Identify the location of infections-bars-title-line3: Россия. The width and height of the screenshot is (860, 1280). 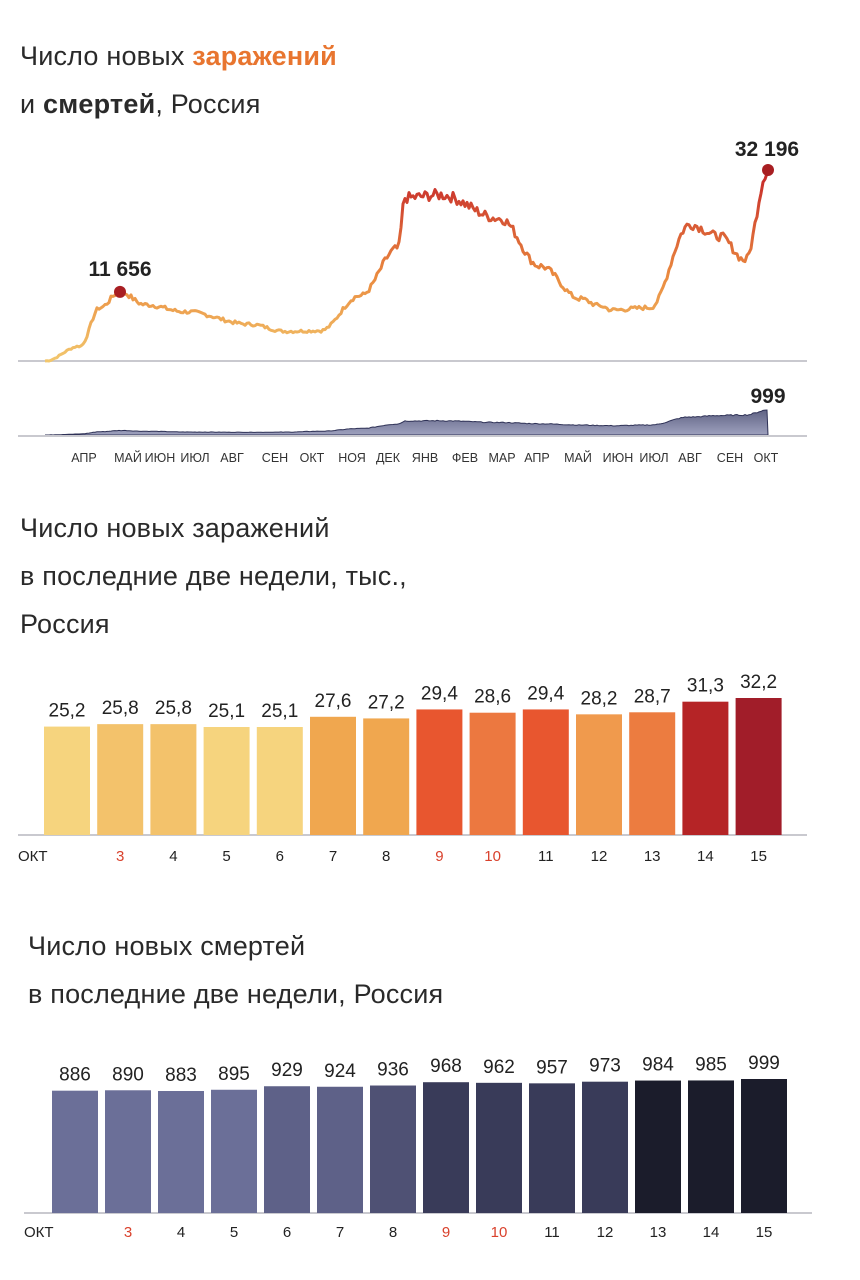
(65, 624).